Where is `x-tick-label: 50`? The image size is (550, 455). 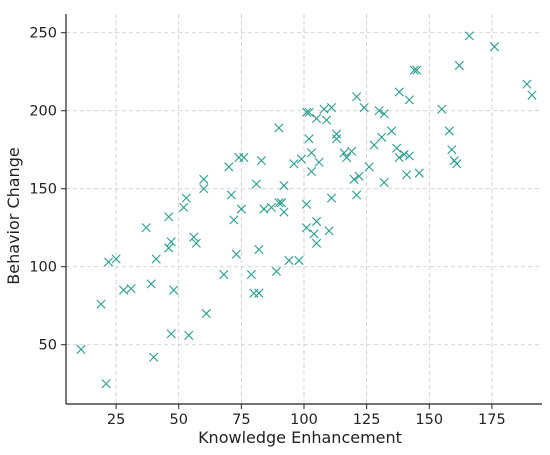
x-tick-label: 50 is located at coordinates (179, 420).